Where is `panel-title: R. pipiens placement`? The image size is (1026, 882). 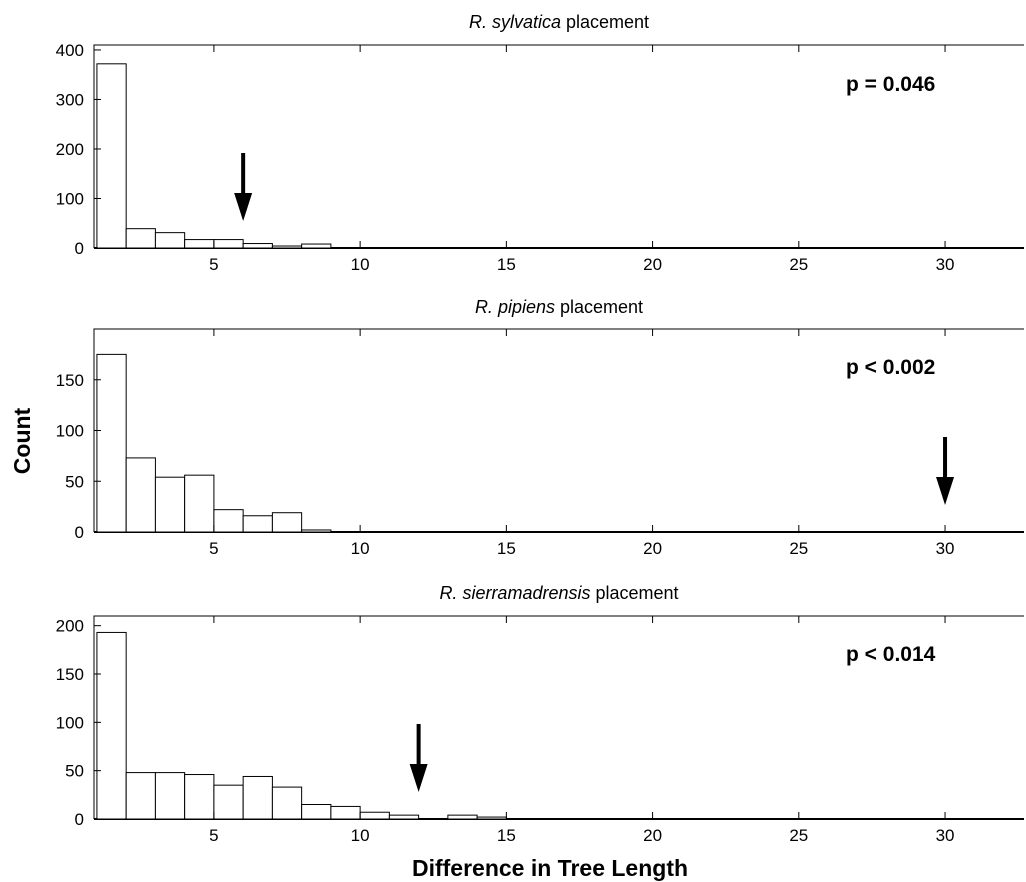 panel-title: R. pipiens placement is located at coordinates (559, 307).